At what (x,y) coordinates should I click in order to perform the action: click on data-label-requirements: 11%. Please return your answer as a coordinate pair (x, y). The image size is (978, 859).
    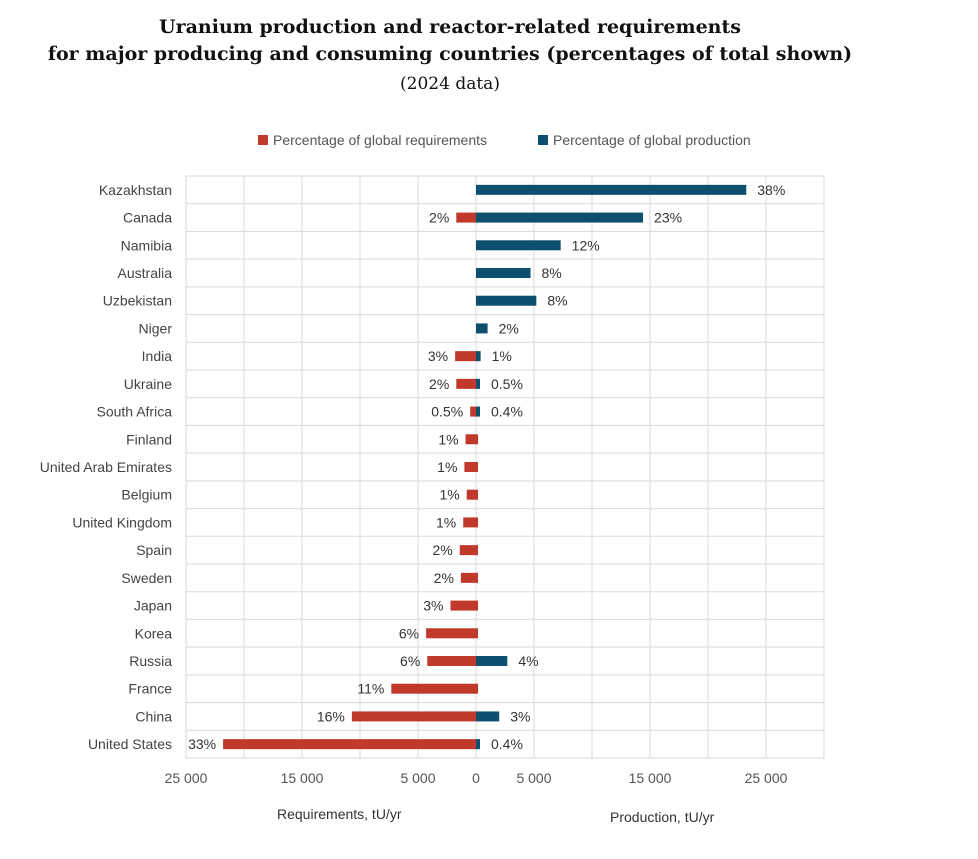
    Looking at the image, I should click on (370, 689).